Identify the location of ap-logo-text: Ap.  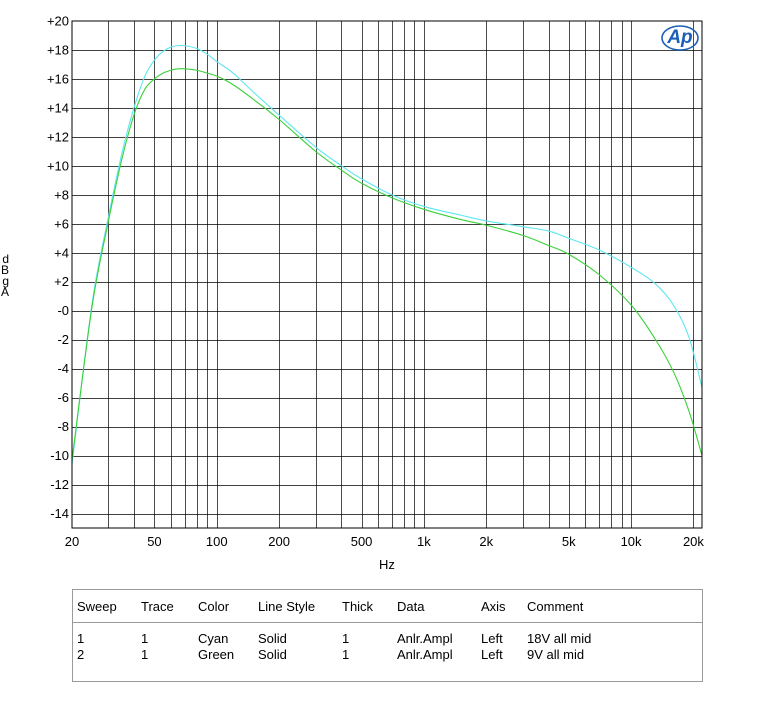
(680, 37).